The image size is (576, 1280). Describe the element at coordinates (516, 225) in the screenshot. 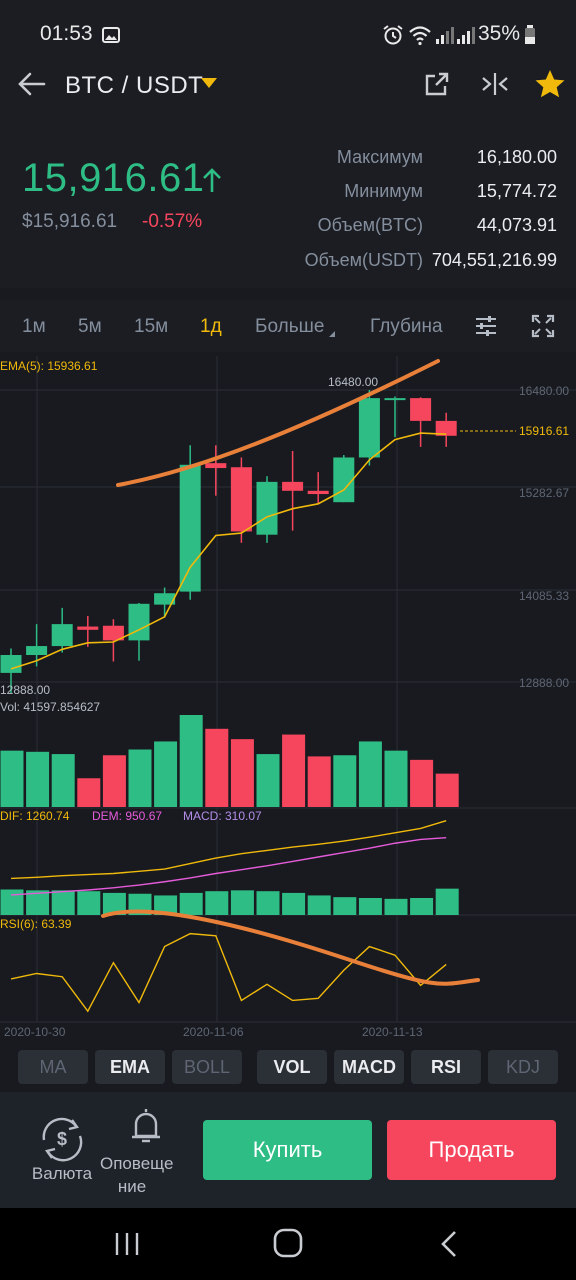

I see `stat-value-vol-btc: 44,073.91` at that location.